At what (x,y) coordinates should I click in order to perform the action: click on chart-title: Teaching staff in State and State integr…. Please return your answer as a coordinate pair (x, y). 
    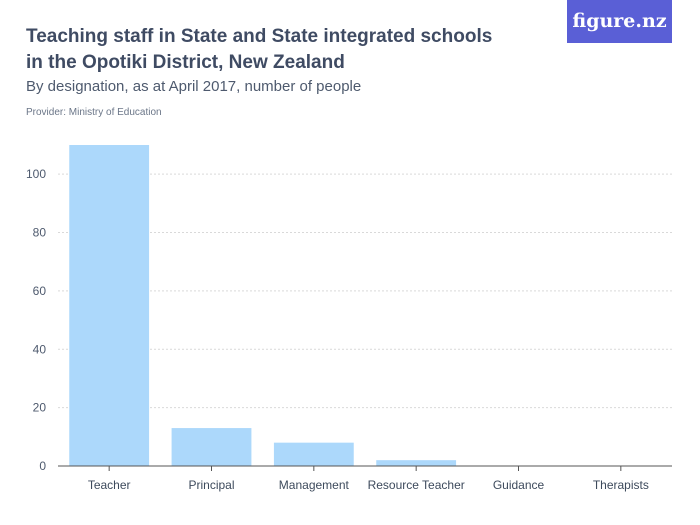
    Looking at the image, I should click on (259, 49).